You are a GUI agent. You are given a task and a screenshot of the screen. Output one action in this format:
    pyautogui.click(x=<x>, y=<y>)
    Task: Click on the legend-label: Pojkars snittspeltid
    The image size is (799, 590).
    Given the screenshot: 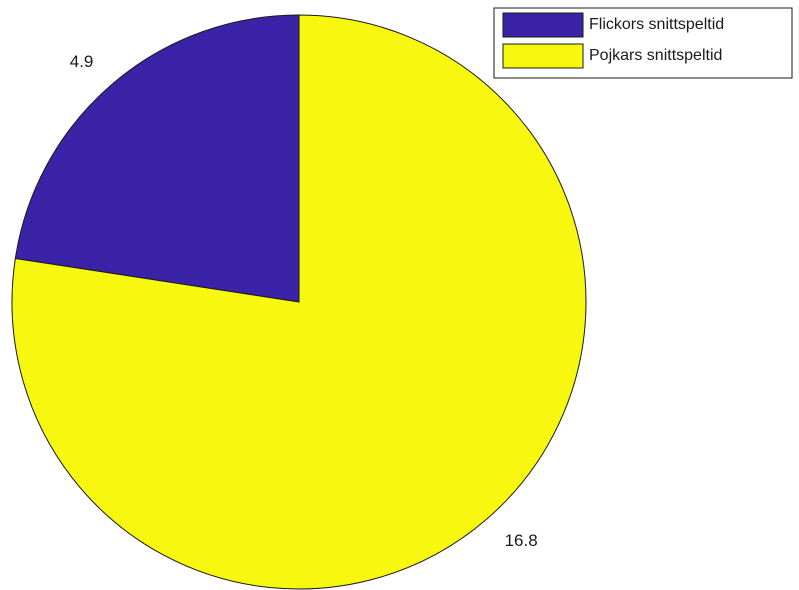 What is the action you would take?
    pyautogui.click(x=655, y=55)
    